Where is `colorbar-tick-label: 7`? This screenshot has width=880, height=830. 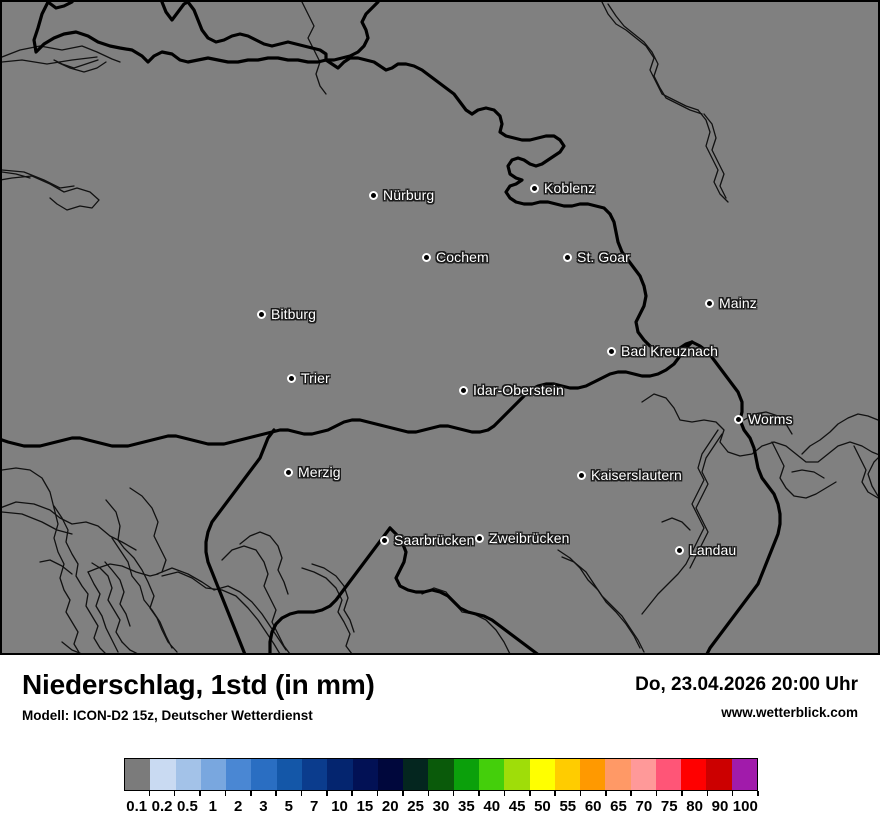
colorbar-tick-label: 7 is located at coordinates (314, 806).